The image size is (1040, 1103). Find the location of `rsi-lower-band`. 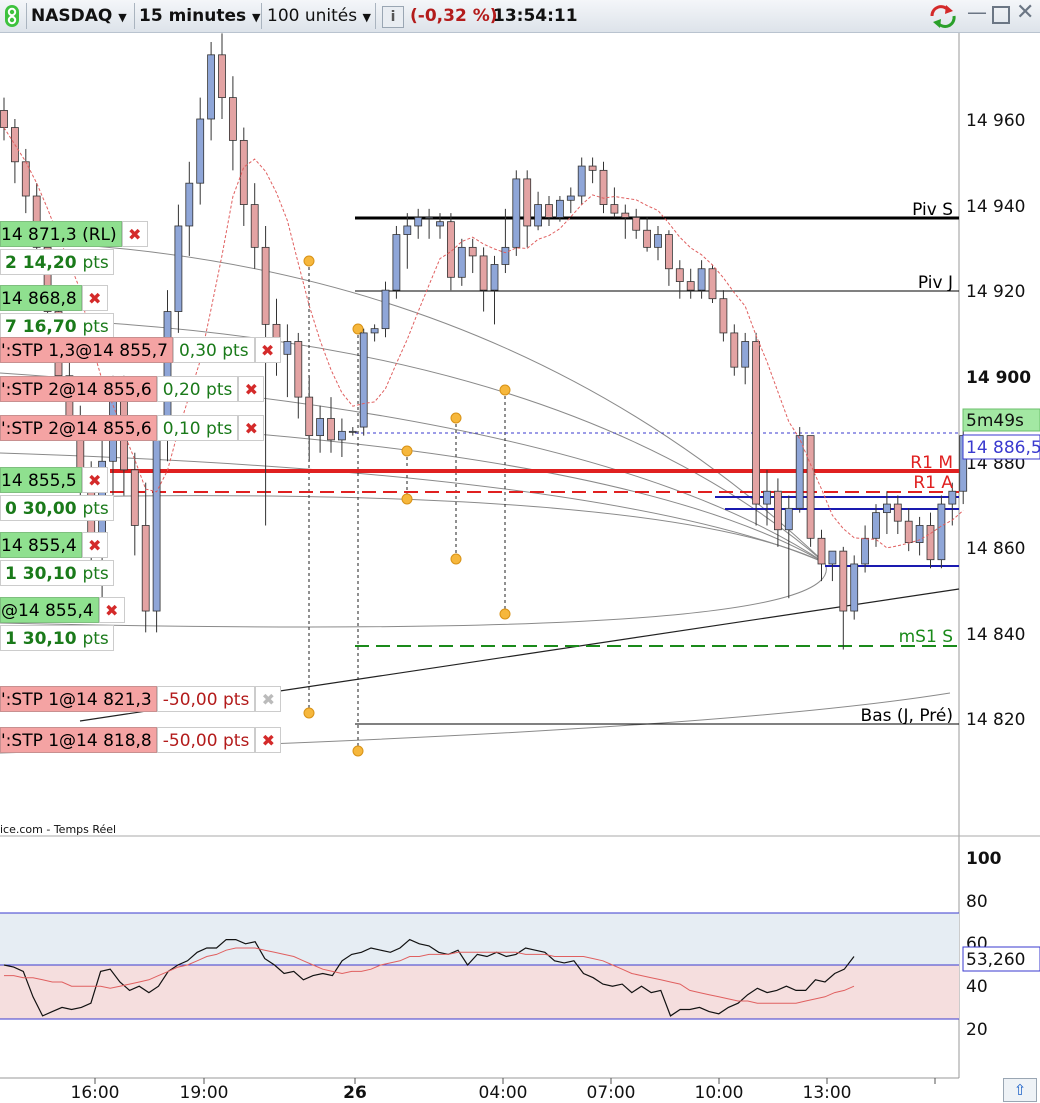

rsi-lower-band is located at coordinates (479, 992).